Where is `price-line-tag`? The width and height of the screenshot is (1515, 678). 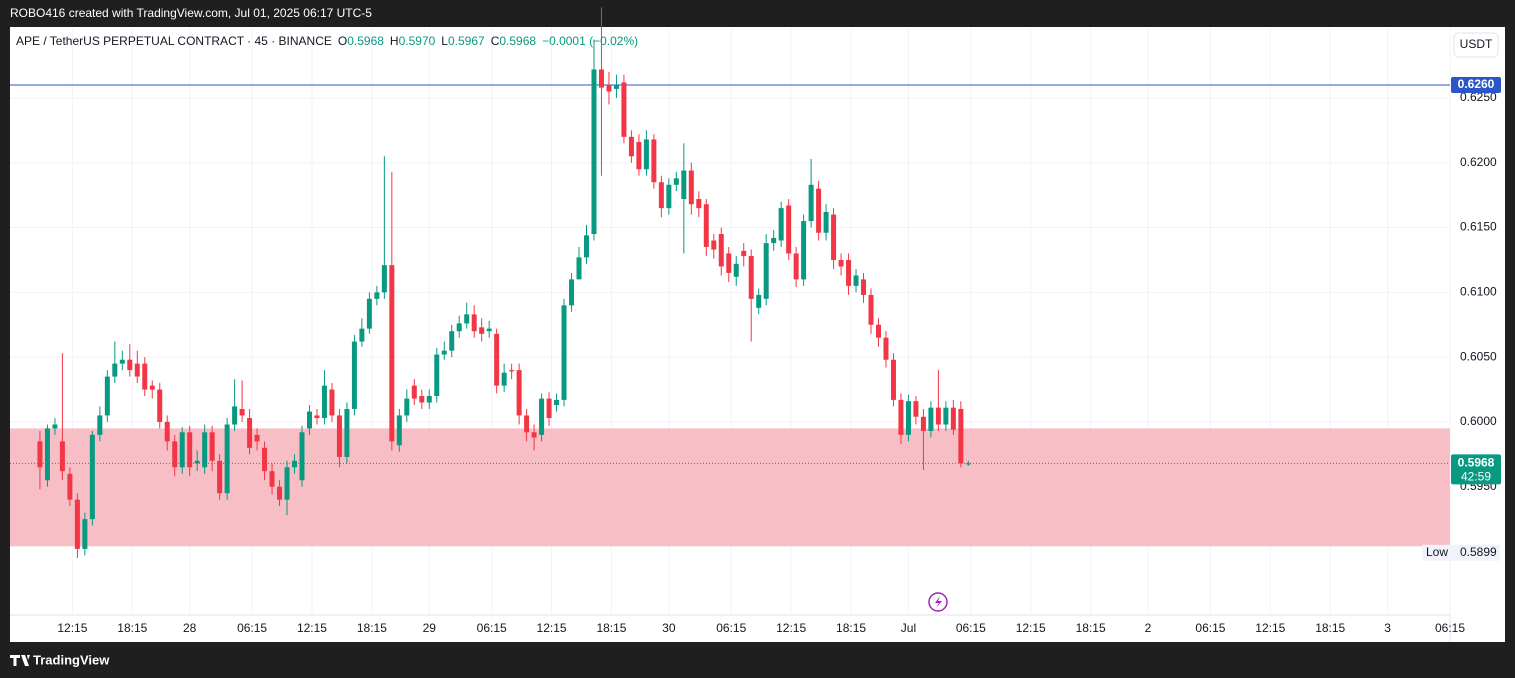
price-line-tag is located at coordinates (1476, 85).